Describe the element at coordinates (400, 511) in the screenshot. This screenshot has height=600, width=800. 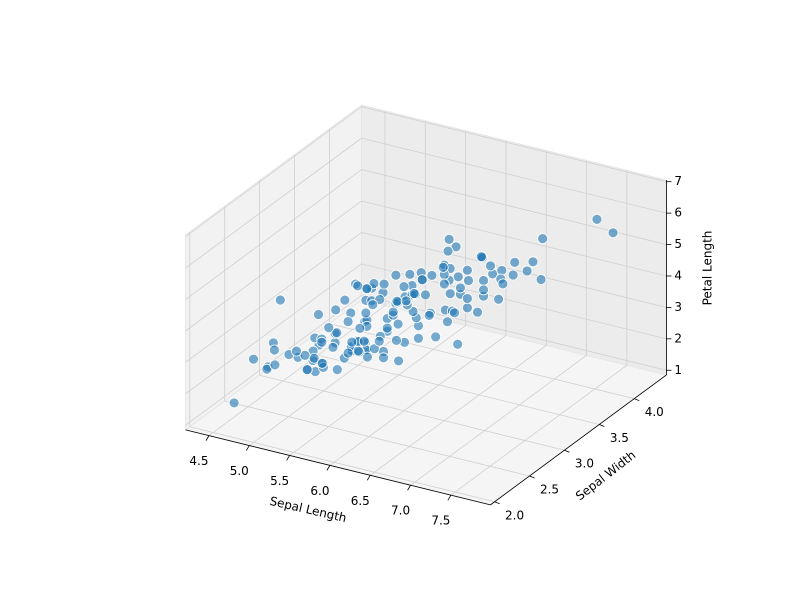
I see `x-tick-label: 7.0` at that location.